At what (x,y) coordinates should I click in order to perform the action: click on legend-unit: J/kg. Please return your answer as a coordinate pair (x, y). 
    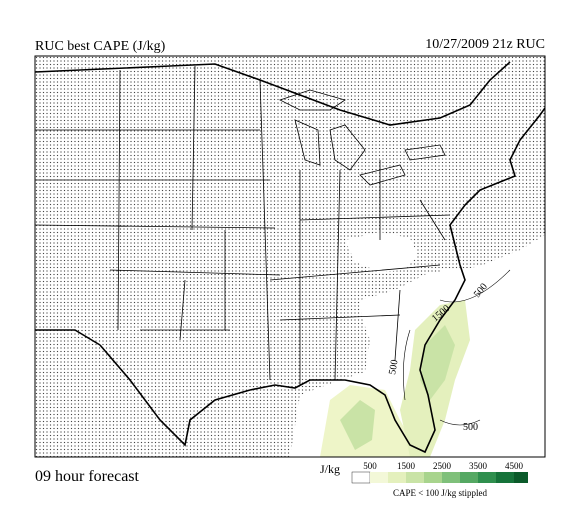
    Looking at the image, I should click on (330, 469).